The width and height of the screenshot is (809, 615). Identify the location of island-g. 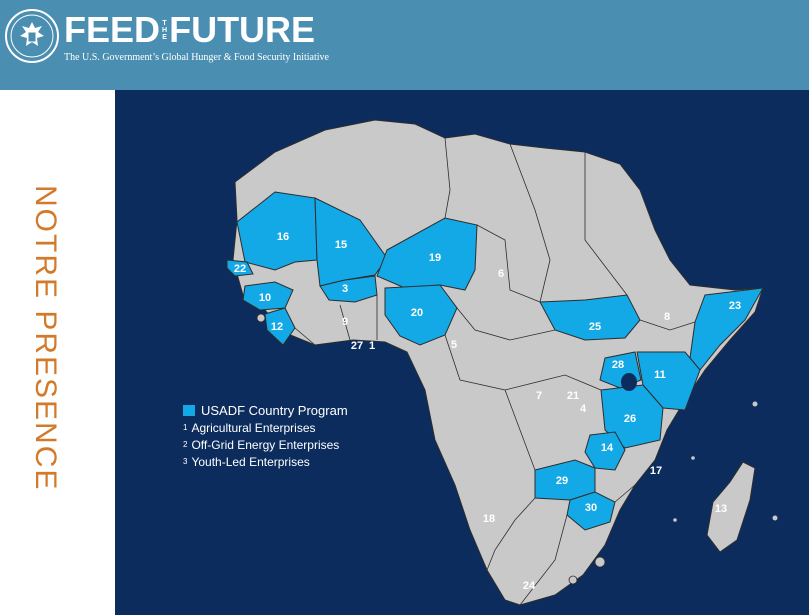
(261, 318).